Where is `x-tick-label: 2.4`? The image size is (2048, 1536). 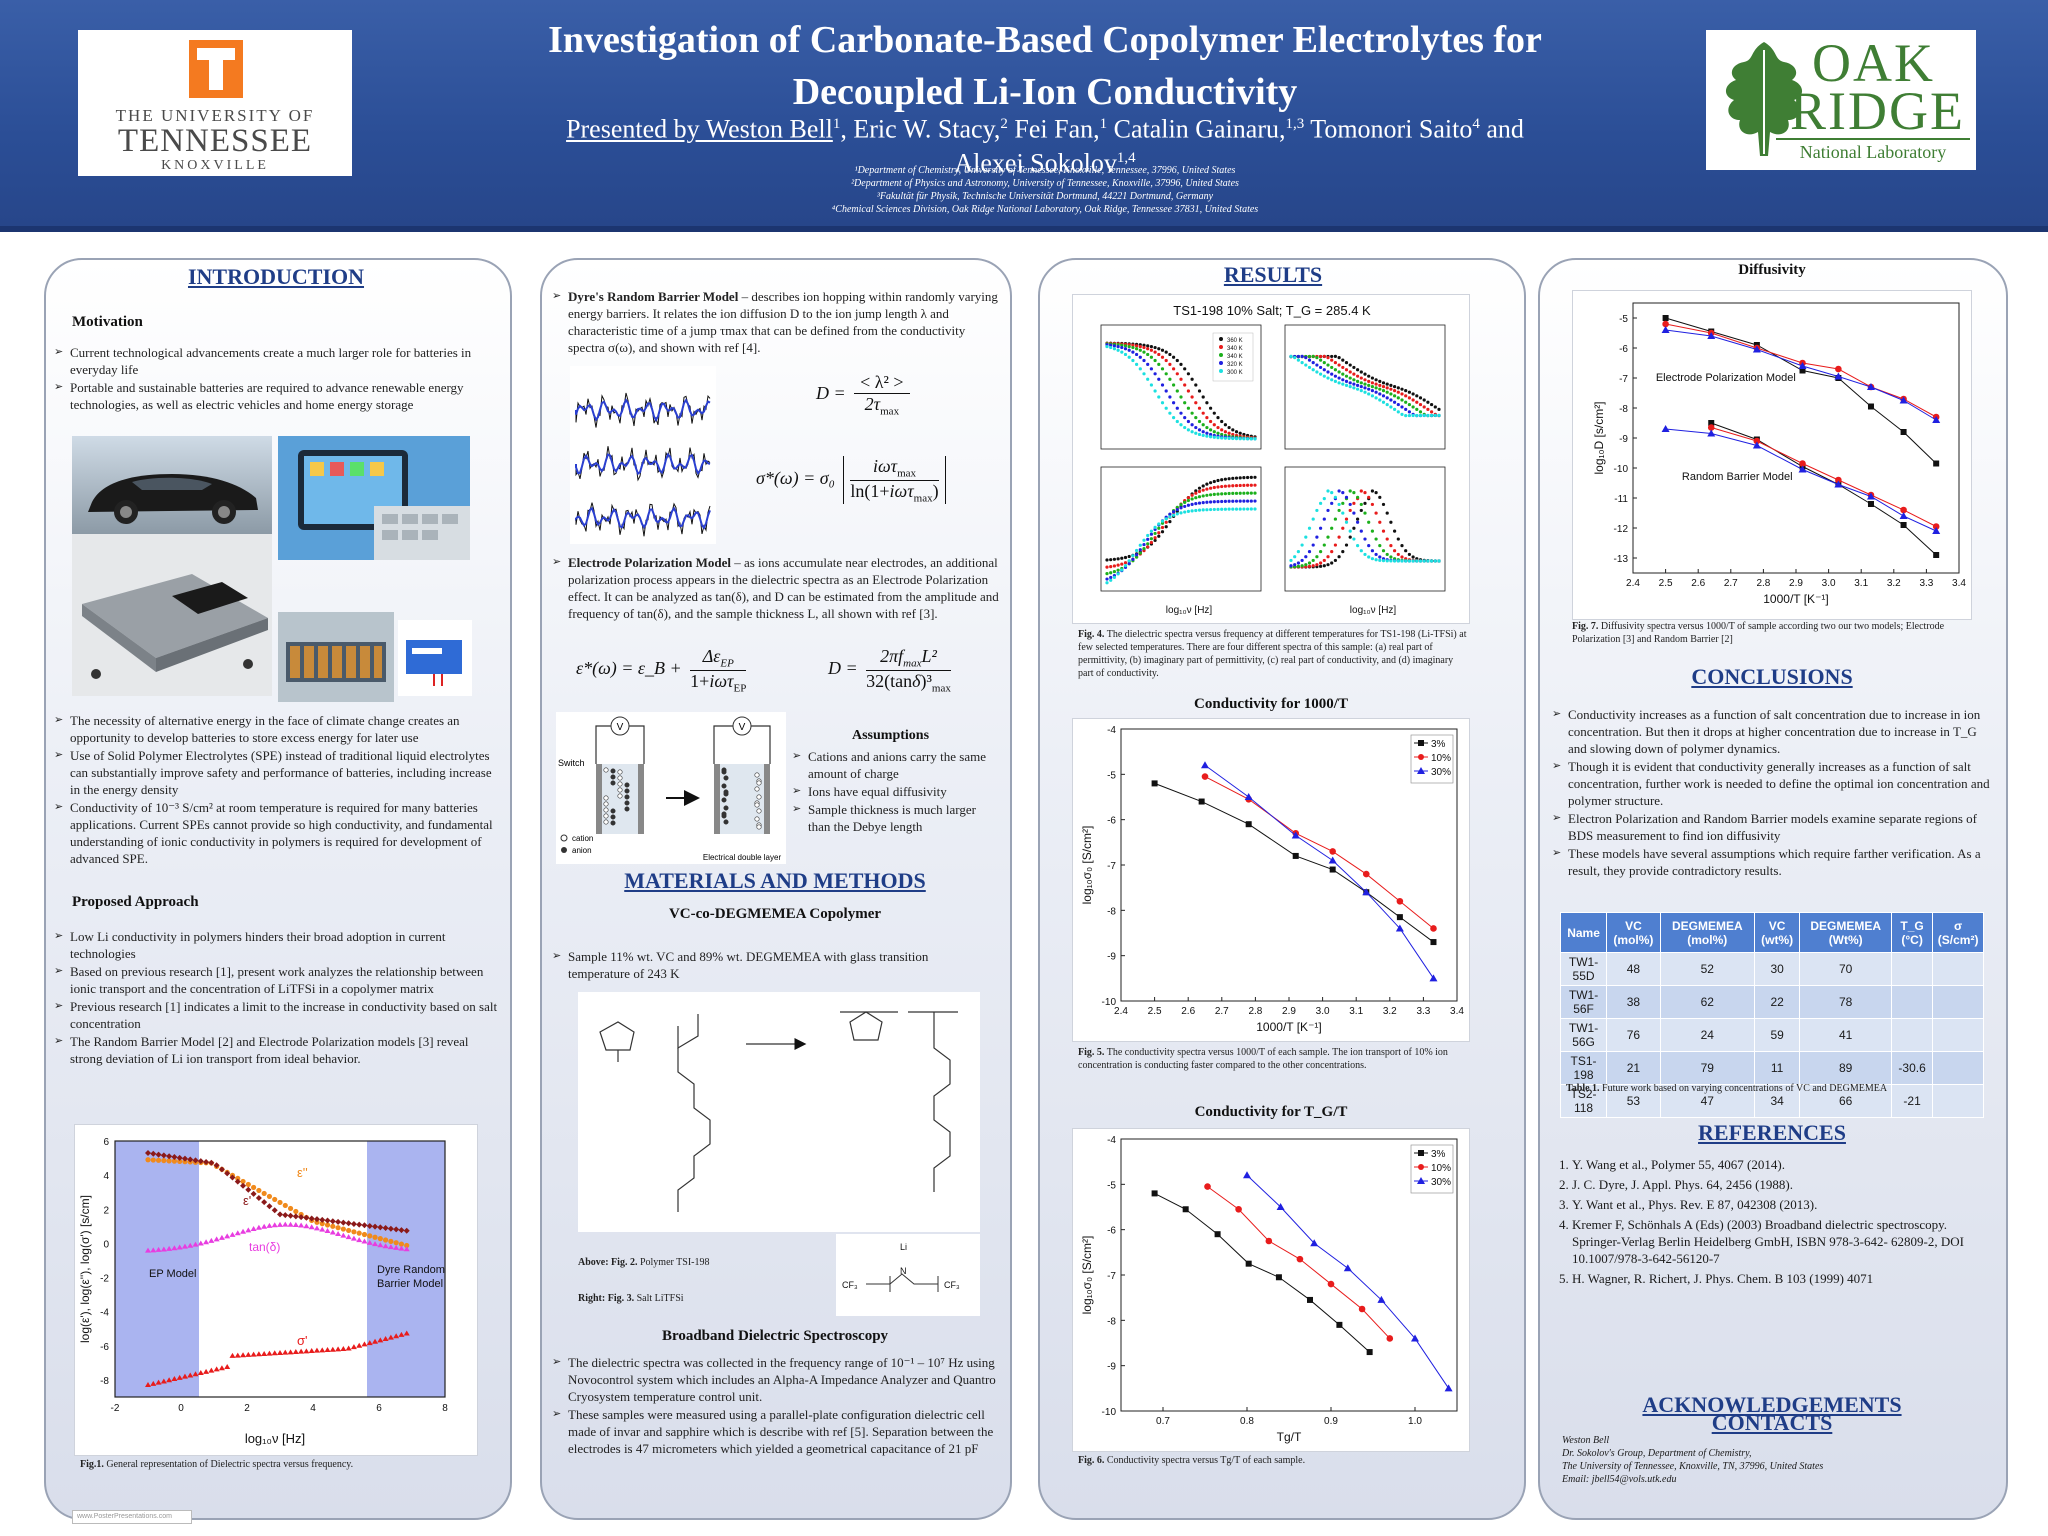 x-tick-label: 2.4 is located at coordinates (1121, 1011).